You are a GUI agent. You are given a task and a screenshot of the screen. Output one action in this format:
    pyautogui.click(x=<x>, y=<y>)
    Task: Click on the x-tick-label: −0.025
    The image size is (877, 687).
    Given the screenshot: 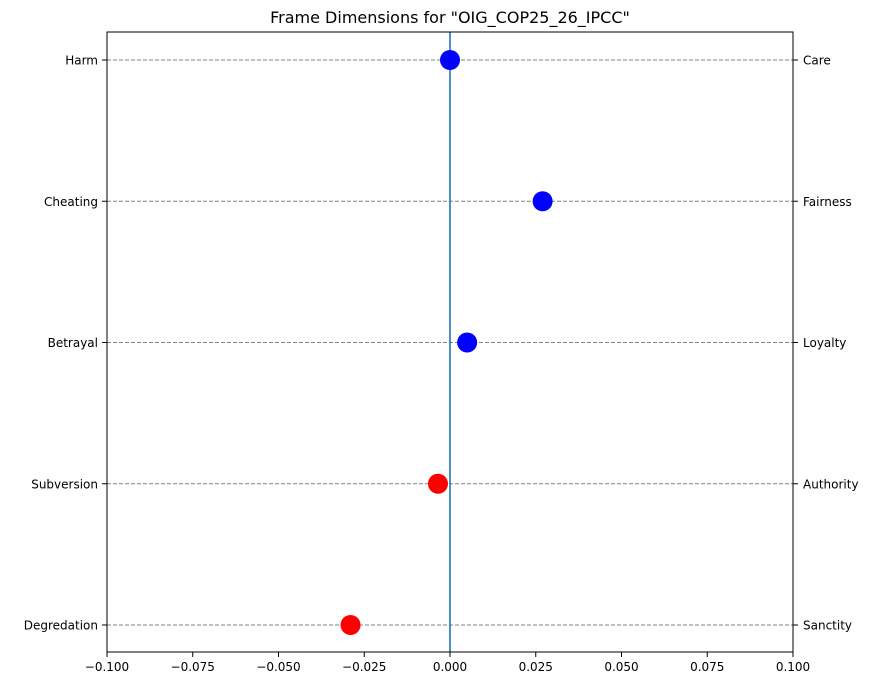 What is the action you would take?
    pyautogui.click(x=364, y=667)
    